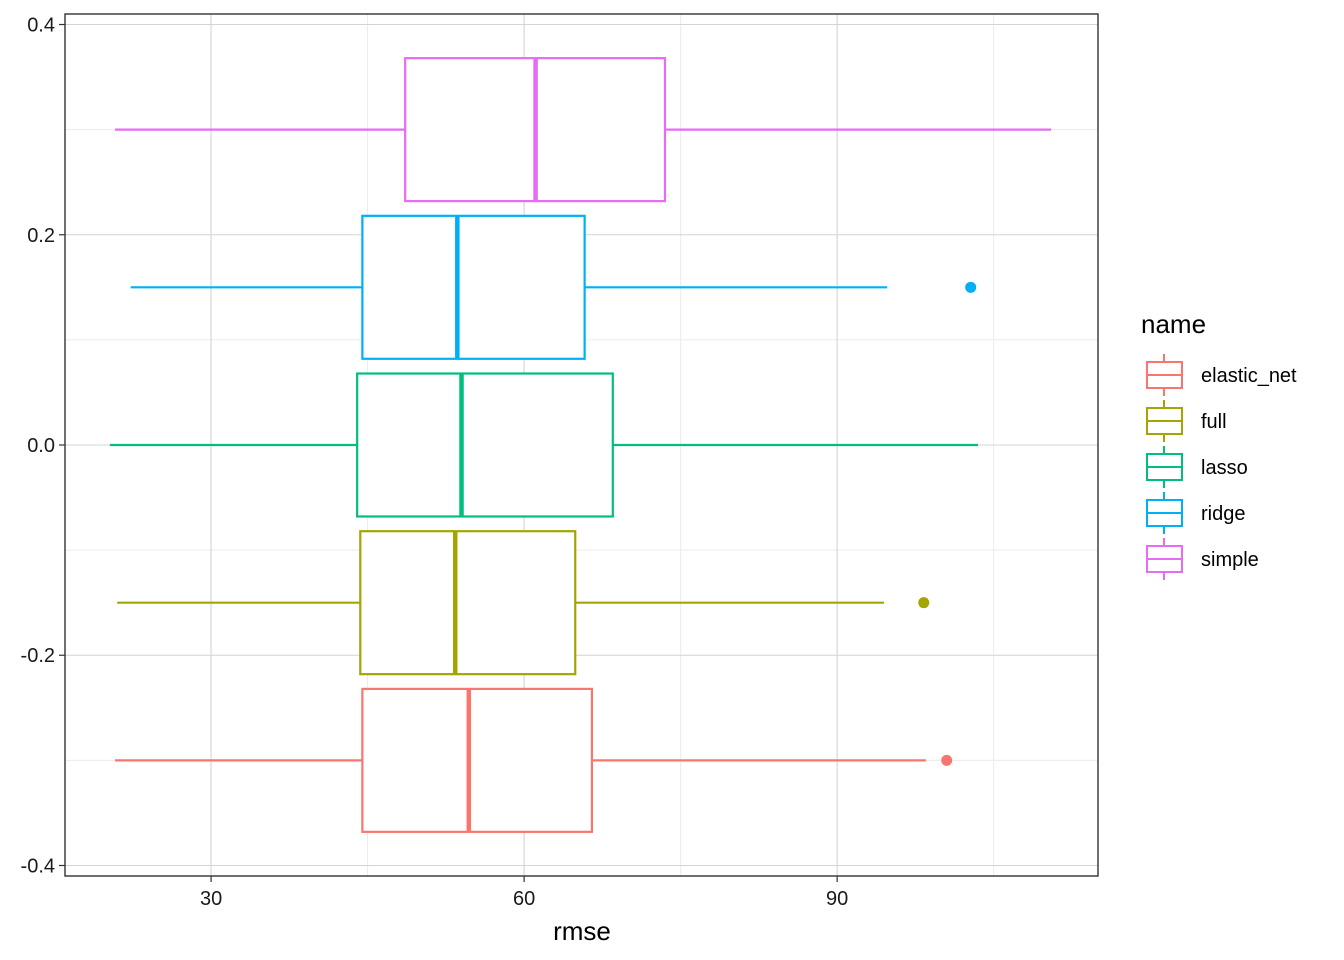  I want to click on legend-title: name, so click(1173, 324).